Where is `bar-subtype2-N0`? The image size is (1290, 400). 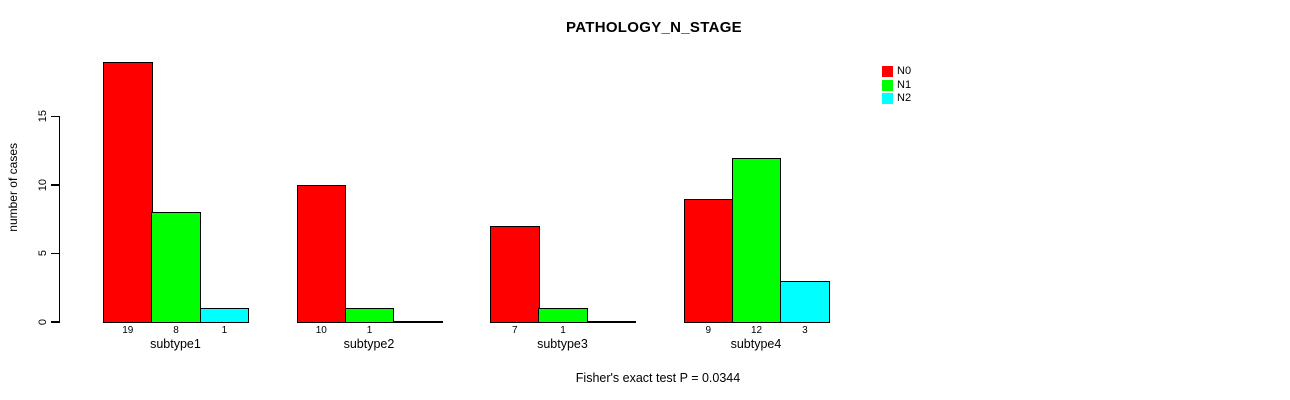
bar-subtype2-N0 is located at coordinates (321, 254).